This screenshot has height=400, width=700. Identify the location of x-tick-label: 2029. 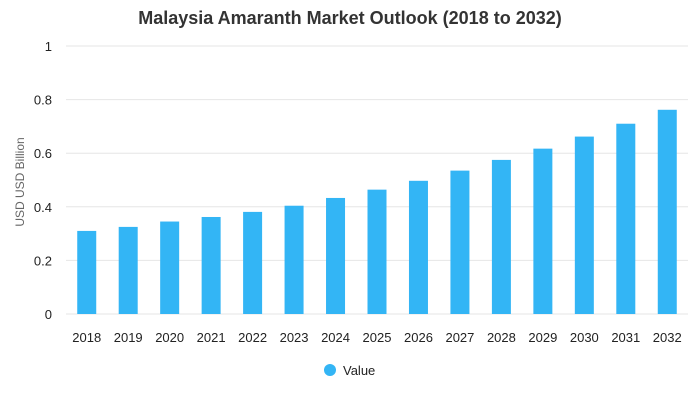
(542, 337).